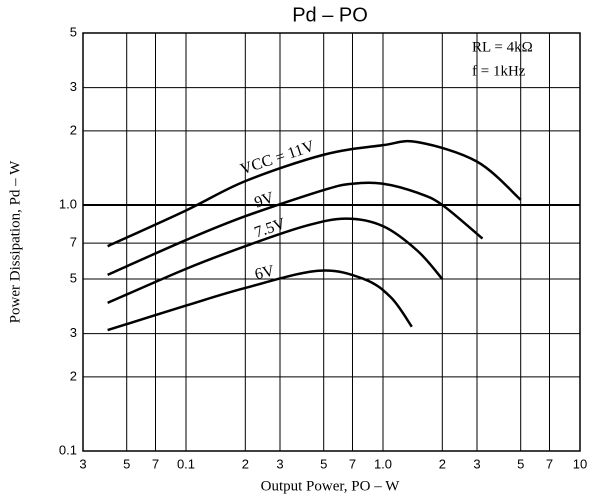 This screenshot has width=593, height=499. I want to click on x-tick-label: 10, so click(580, 463).